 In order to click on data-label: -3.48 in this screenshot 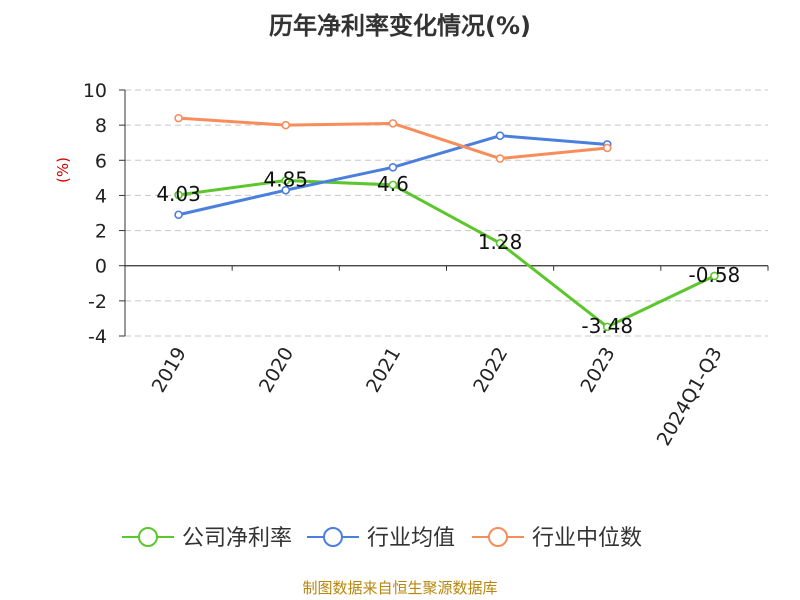, I will do `click(607, 326)`.